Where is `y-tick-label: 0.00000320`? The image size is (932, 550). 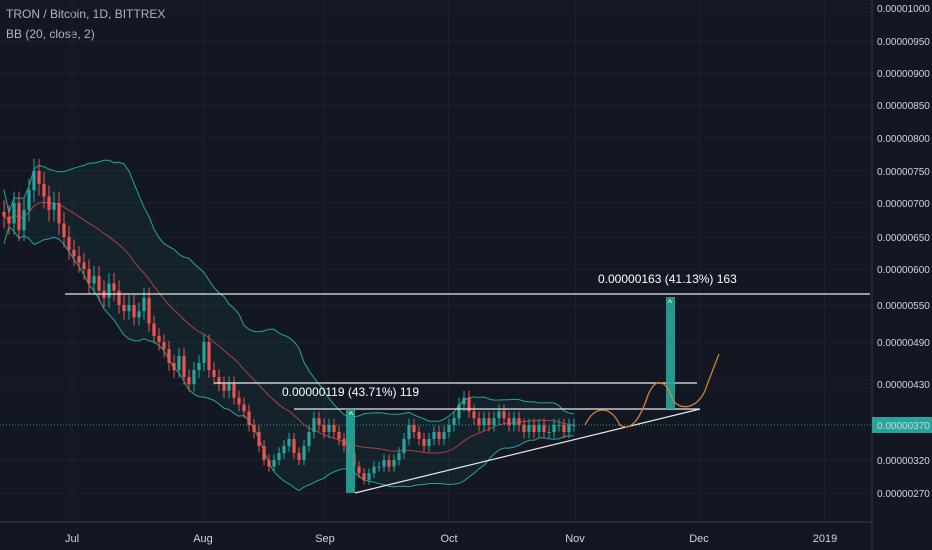 y-tick-label: 0.00000320 is located at coordinates (903, 461).